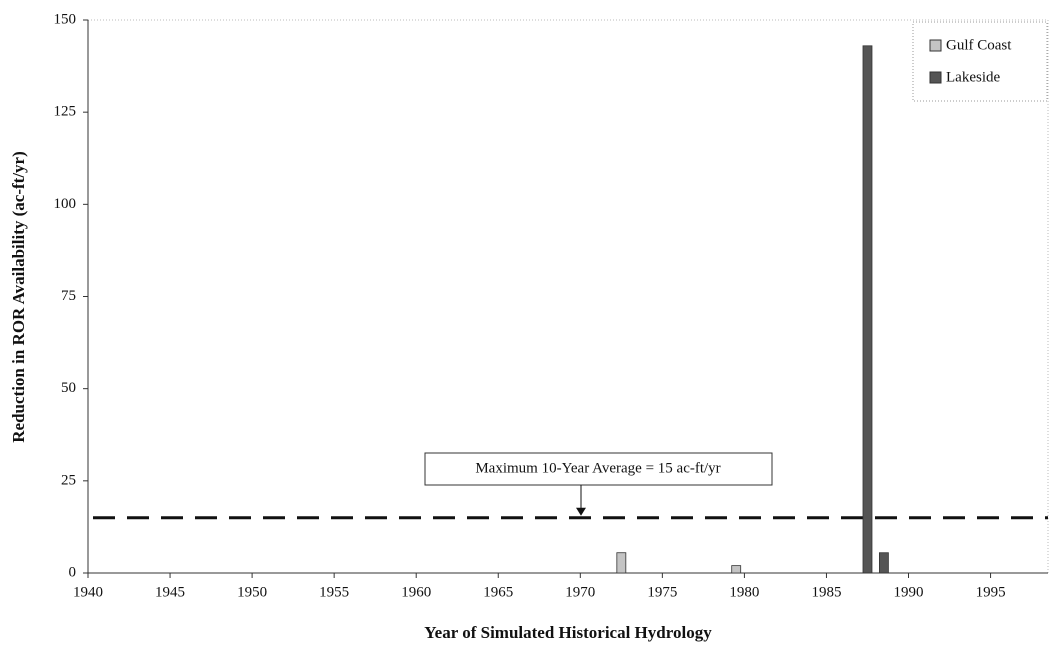 The width and height of the screenshot is (1051, 654). I want to click on y-tick-label: 125, so click(65, 112).